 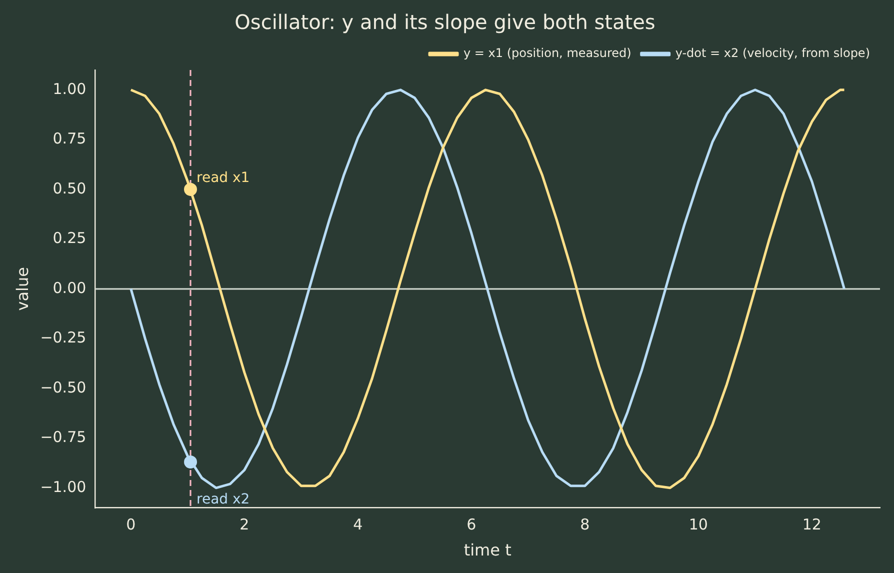 What do you see at coordinates (131, 525) in the screenshot?
I see `x-tick-label: 0` at bounding box center [131, 525].